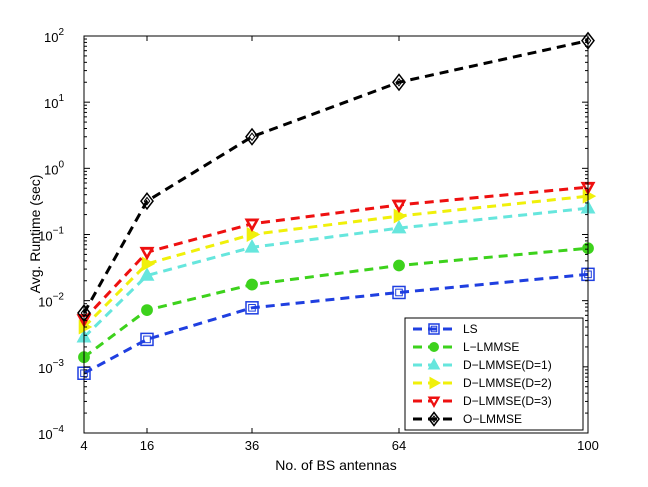 This screenshot has height=487, width=648. Describe the element at coordinates (35, 234) in the screenshot. I see `y-axis-label: Avg. Runtime (sec)` at that location.